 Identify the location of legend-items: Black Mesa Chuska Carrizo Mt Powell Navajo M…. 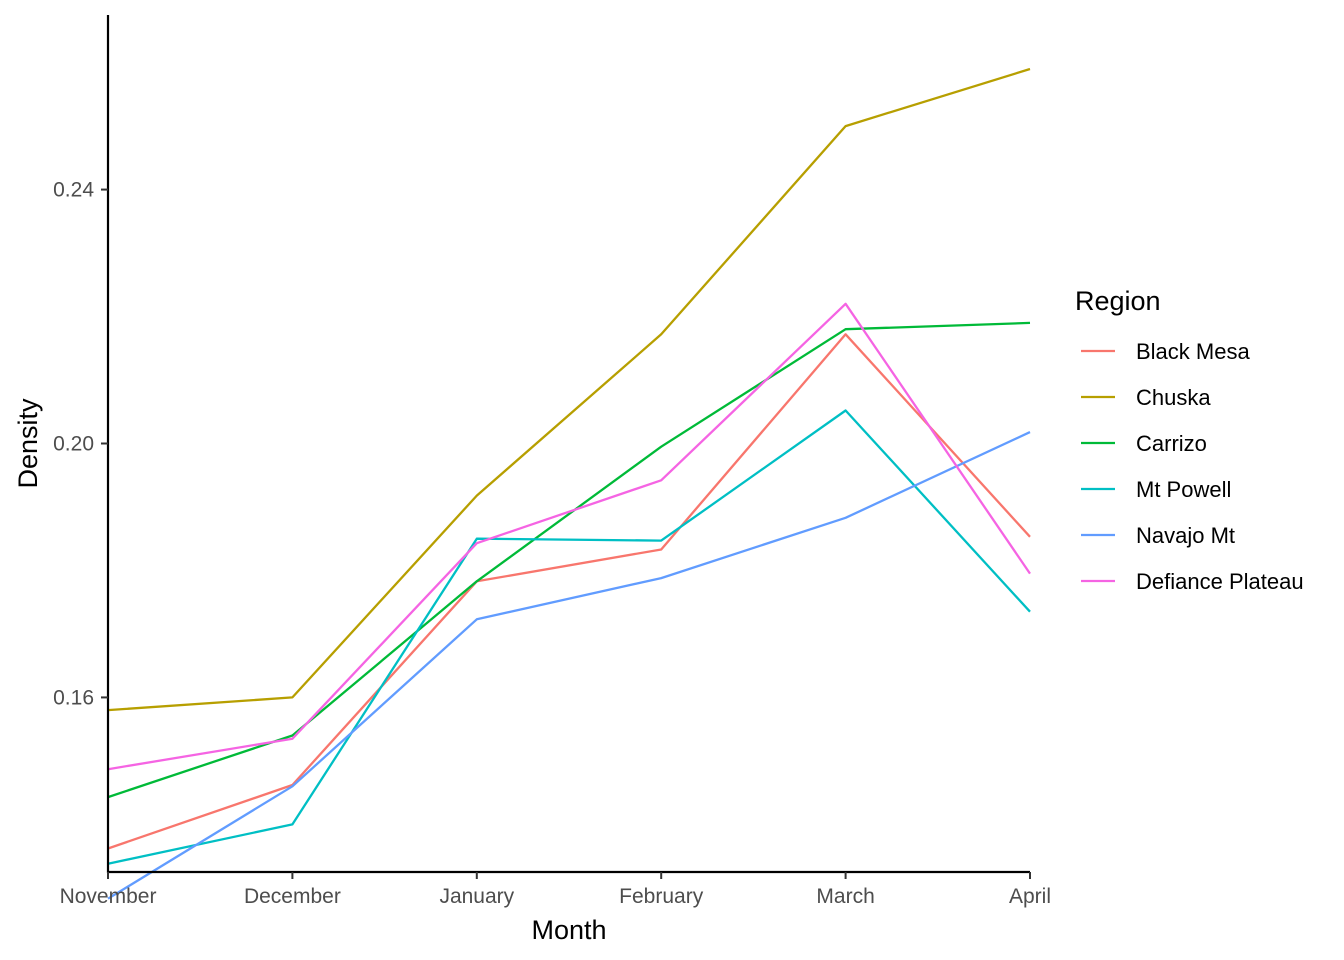
(1192, 466).